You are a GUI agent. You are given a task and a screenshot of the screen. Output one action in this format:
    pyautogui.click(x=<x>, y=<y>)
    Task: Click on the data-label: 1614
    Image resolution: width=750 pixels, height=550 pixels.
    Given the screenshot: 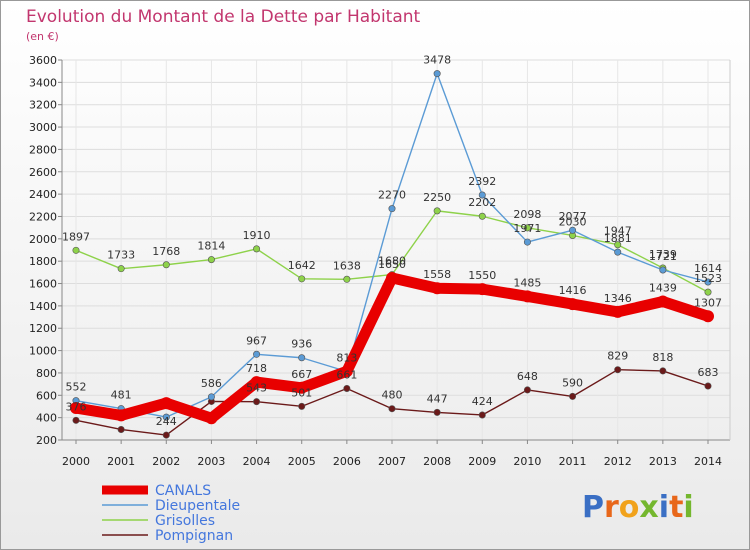 What is the action you would take?
    pyautogui.click(x=708, y=268)
    